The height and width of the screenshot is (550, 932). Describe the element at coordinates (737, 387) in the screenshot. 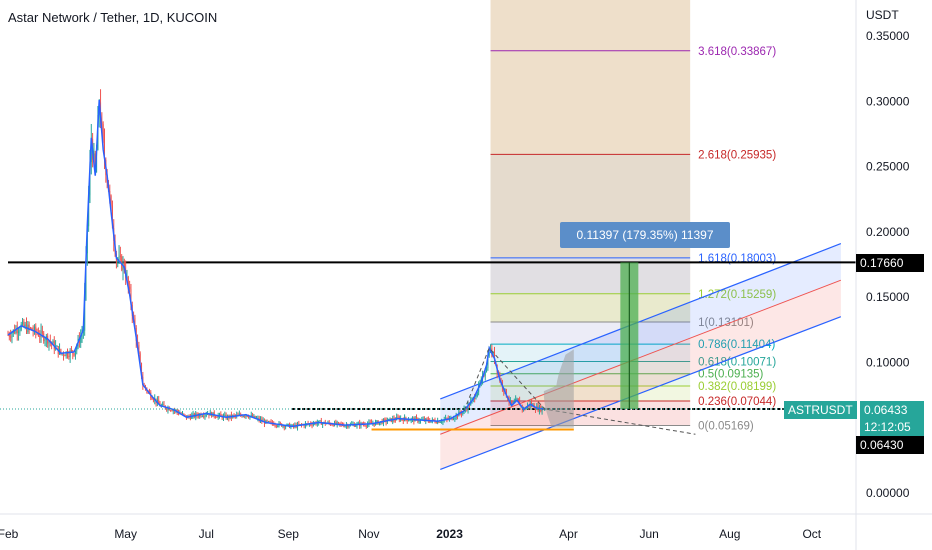

I see `fib-level-label: 0.382(0.08199)` at that location.